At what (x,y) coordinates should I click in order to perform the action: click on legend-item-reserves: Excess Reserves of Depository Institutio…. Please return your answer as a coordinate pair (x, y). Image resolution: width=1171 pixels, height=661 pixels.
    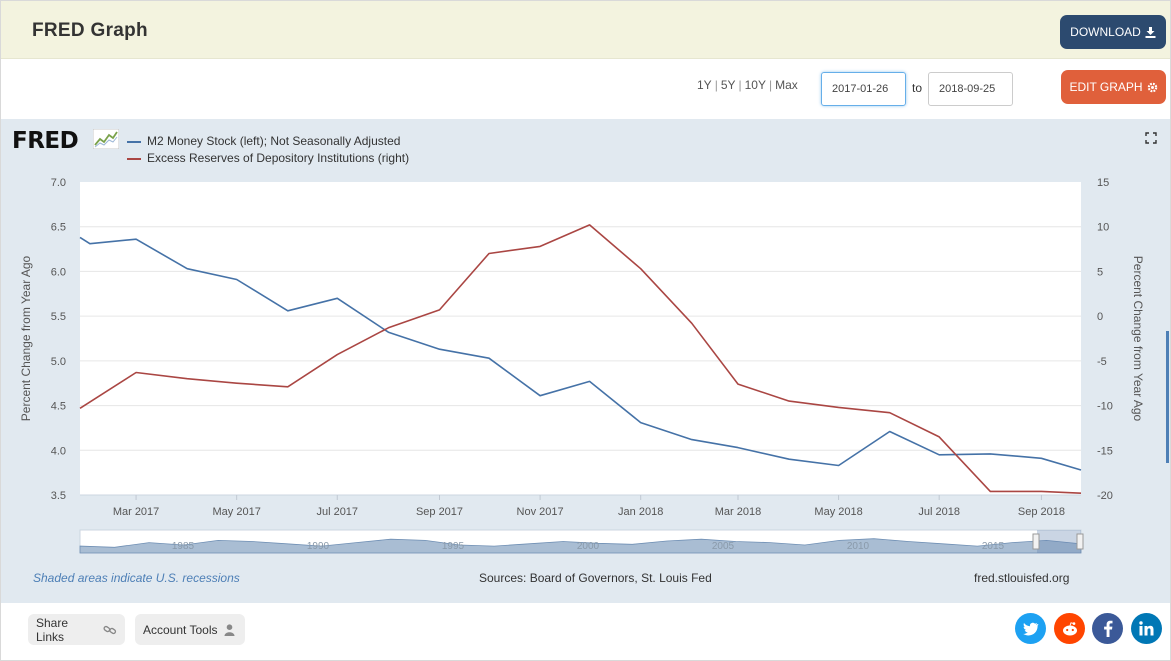
    Looking at the image, I should click on (268, 158).